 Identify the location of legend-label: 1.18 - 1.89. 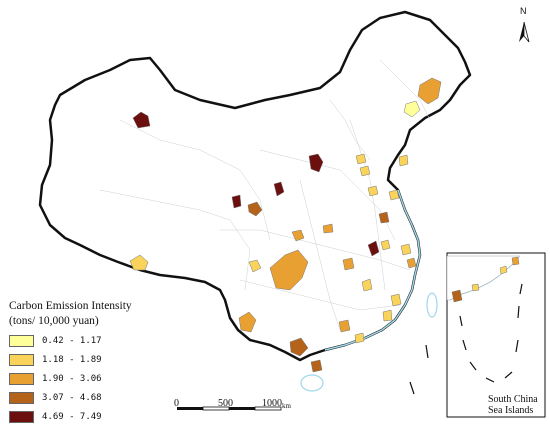
(72, 359).